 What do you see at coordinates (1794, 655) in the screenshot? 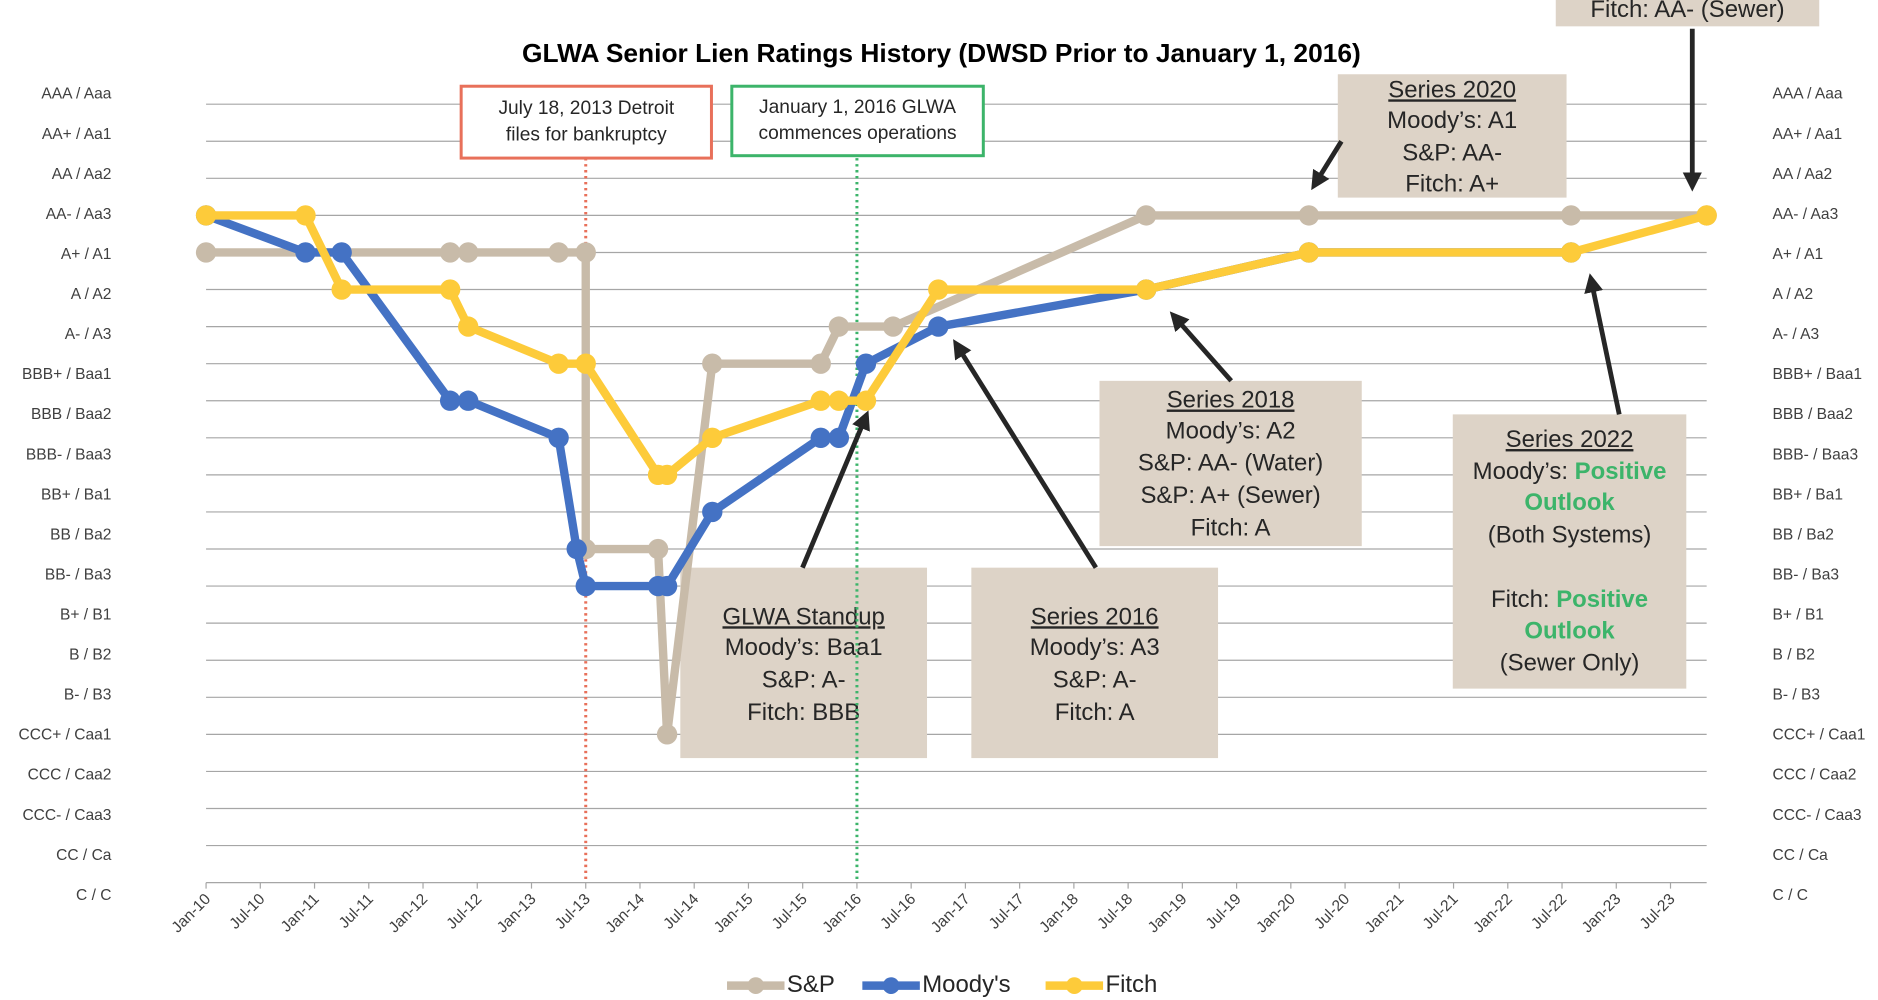
I see `y2-tick-label: B / B2` at bounding box center [1794, 655].